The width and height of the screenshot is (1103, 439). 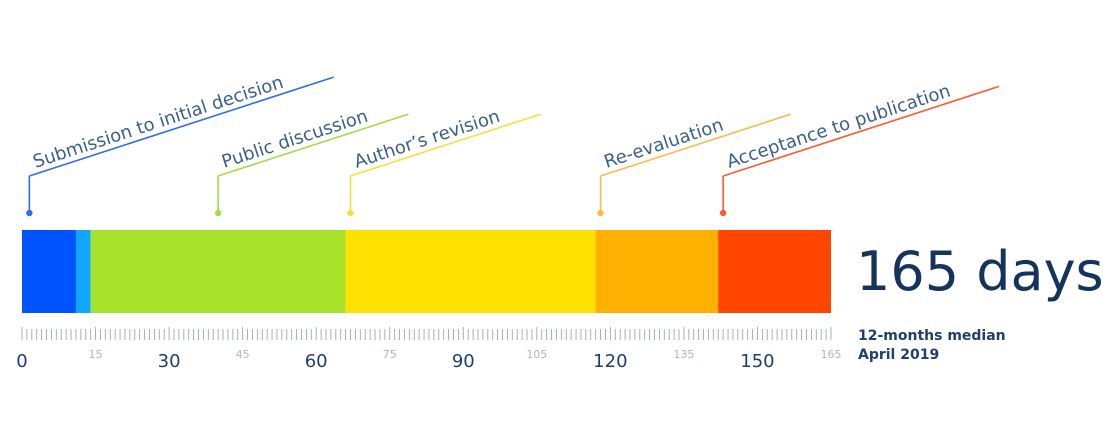 What do you see at coordinates (96, 354) in the screenshot?
I see `tick-label-15: 15` at bounding box center [96, 354].